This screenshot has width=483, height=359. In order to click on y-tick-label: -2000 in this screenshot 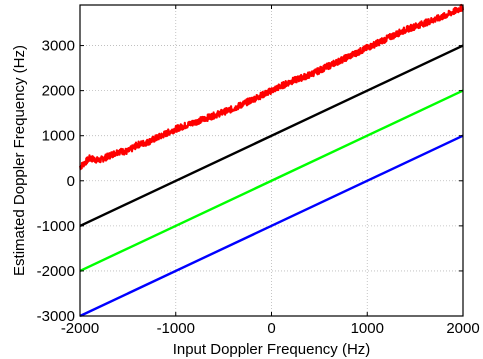, I will do `click(56, 271)`.